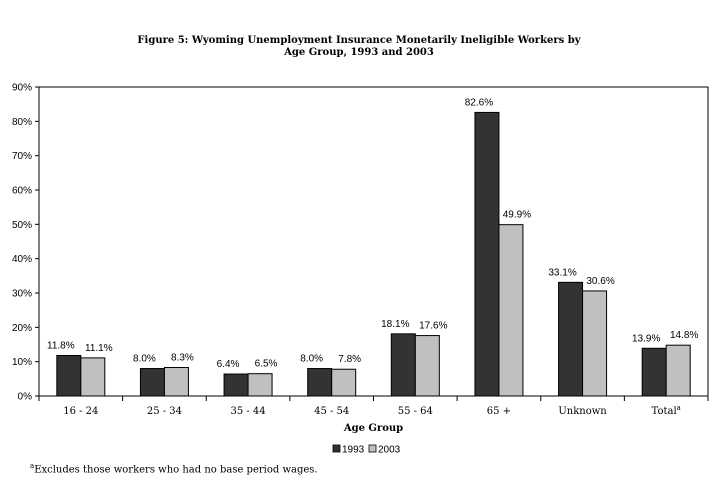 The image size is (718, 489). Describe the element at coordinates (22, 88) in the screenshot. I see `y-tick-label: 90%` at that location.